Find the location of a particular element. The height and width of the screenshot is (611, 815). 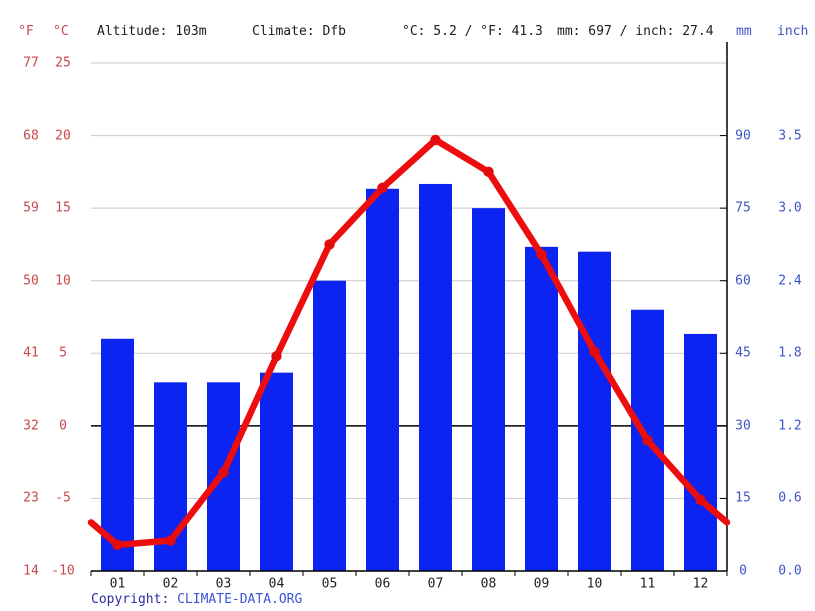

temp-axis-label-f: 14 is located at coordinates (31, 571).